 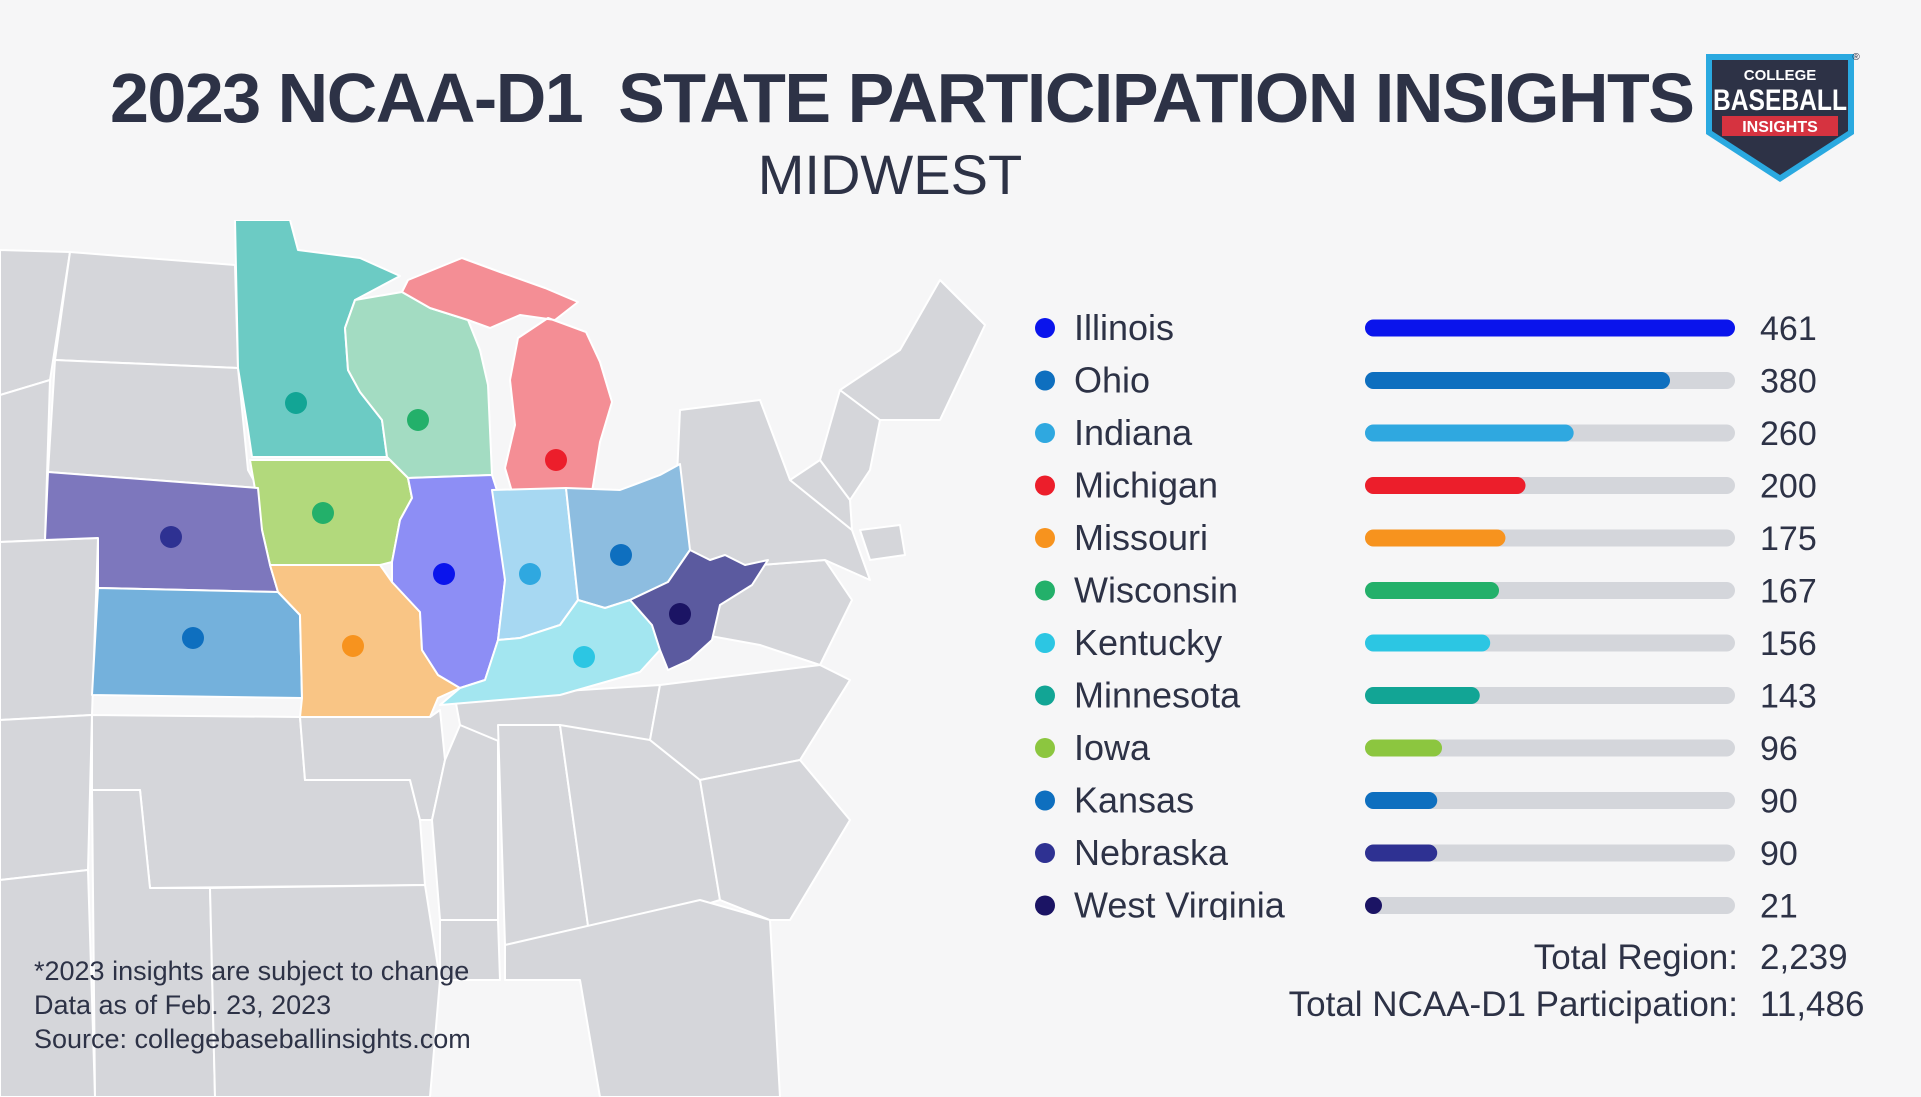 What do you see at coordinates (621, 555) in the screenshot?
I see `marker-ohio` at bounding box center [621, 555].